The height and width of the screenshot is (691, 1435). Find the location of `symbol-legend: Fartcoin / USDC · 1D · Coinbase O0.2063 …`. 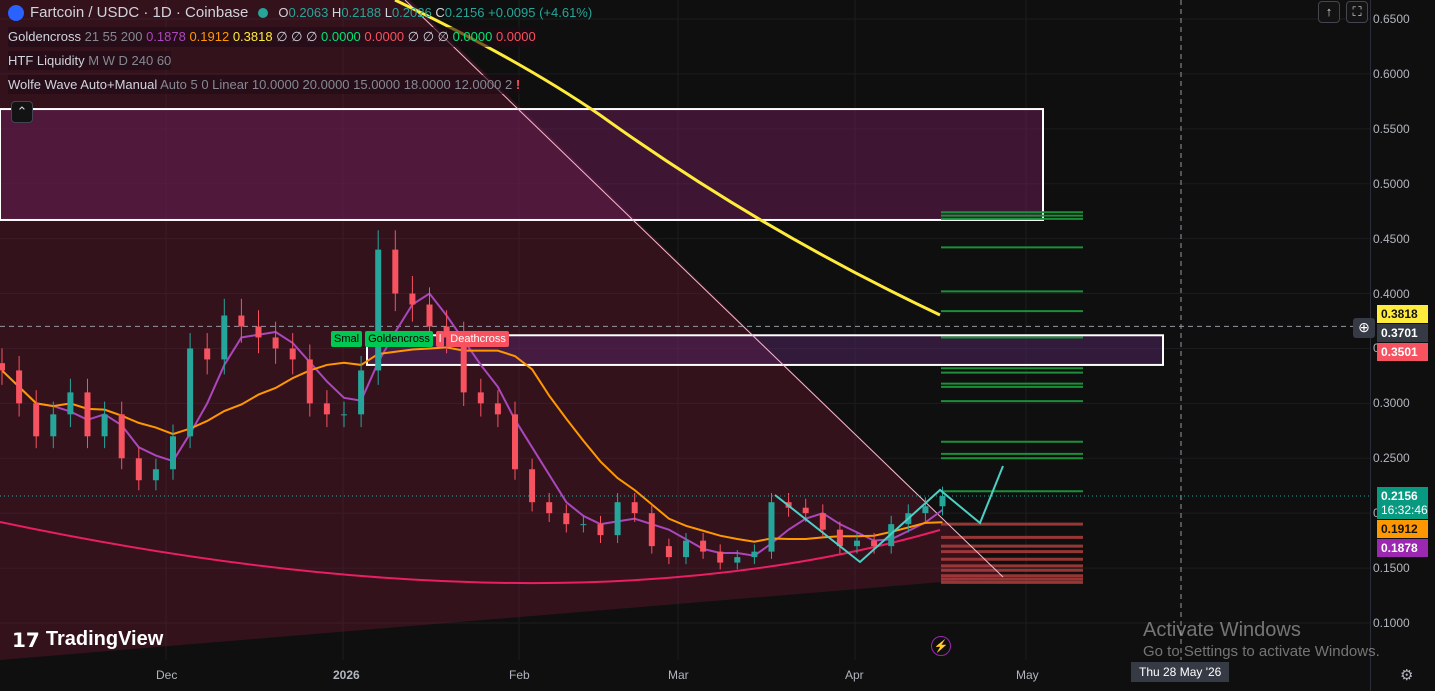

symbol-legend: Fartcoin / USDC · 1D · Coinbase O0.2063 … is located at coordinates (300, 12).